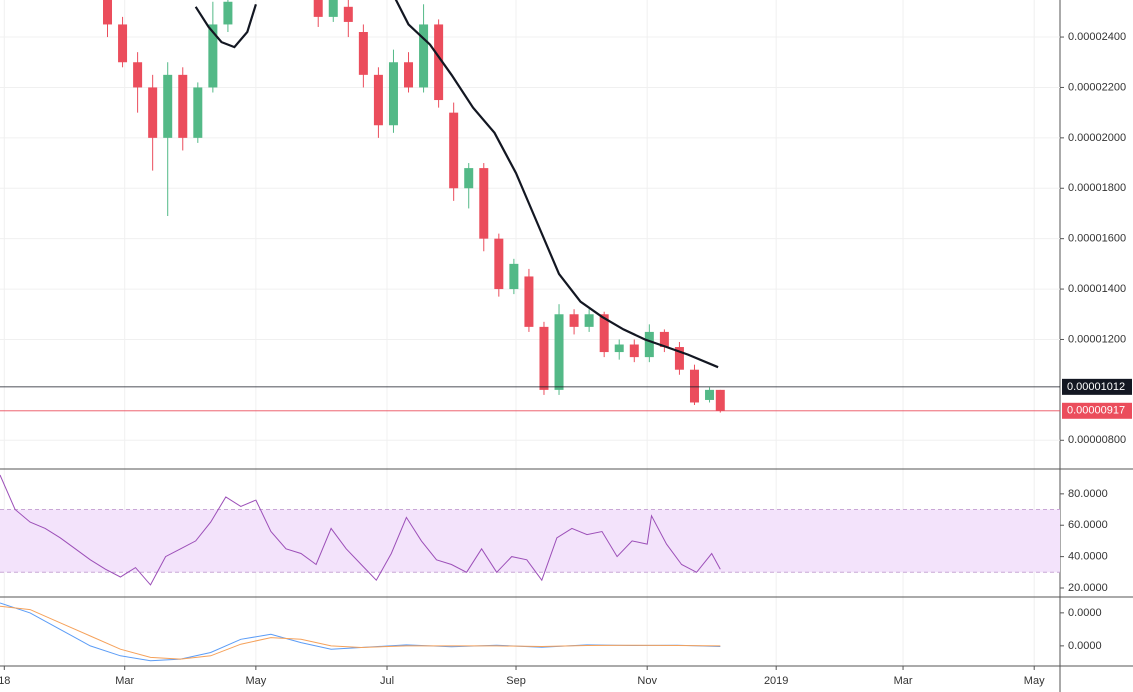  Describe the element at coordinates (1097, 440) in the screenshot. I see `y-tick-label: 0.00000800` at that location.